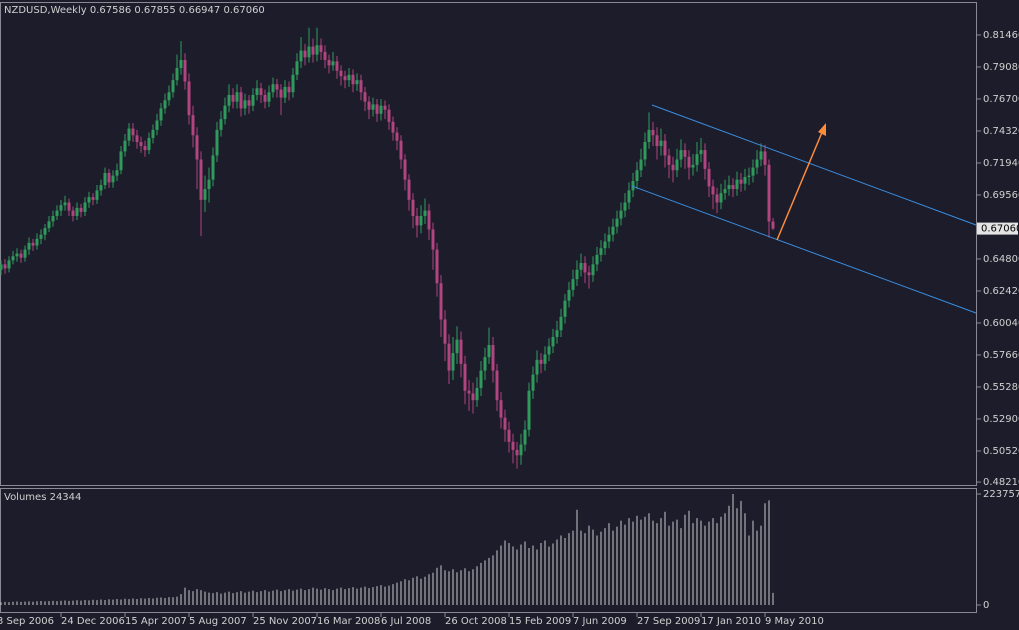 The image size is (1019, 630). Describe the element at coordinates (476, 621) in the screenshot. I see `x-tick-label: 26 Oct 2008` at that location.